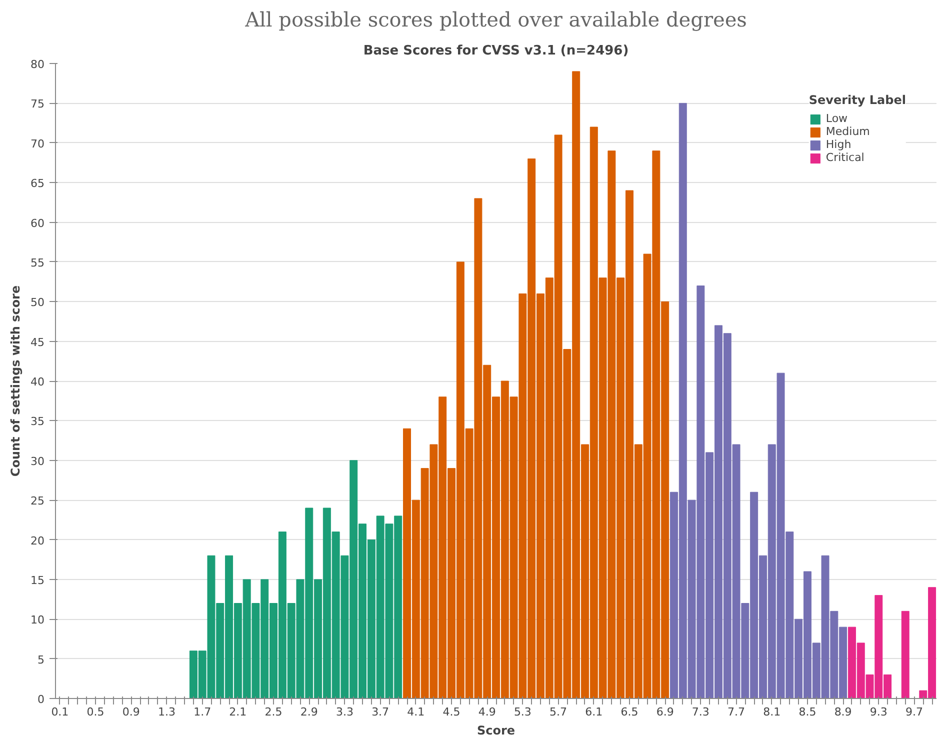  Describe the element at coordinates (37, 143) in the screenshot. I see `y-tick-label: 70` at that location.